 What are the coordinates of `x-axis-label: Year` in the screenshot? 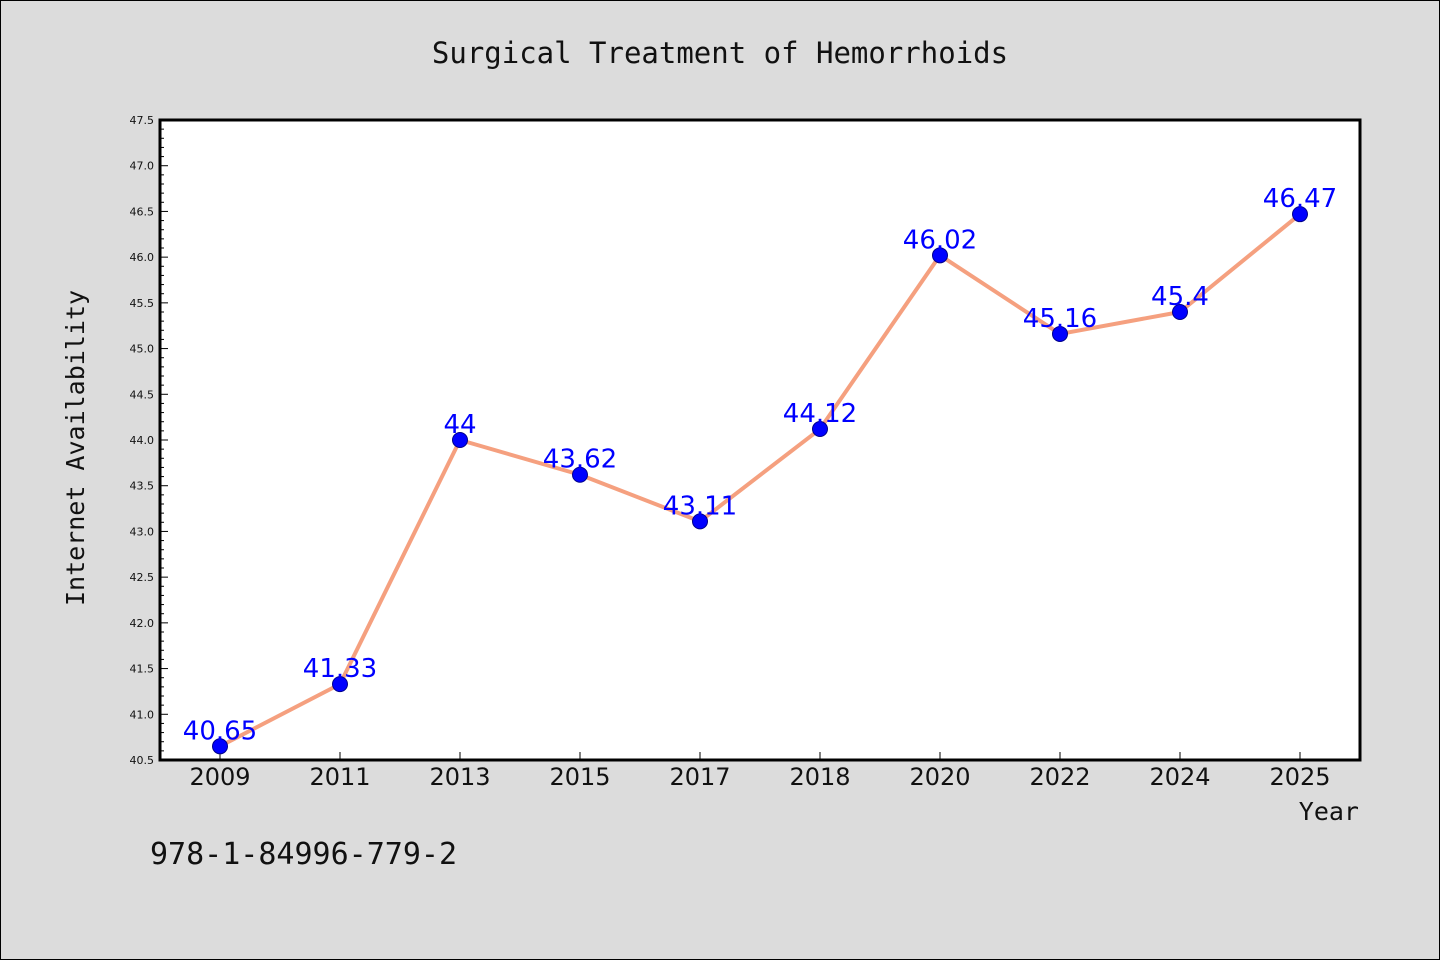 It's located at (1329, 811).